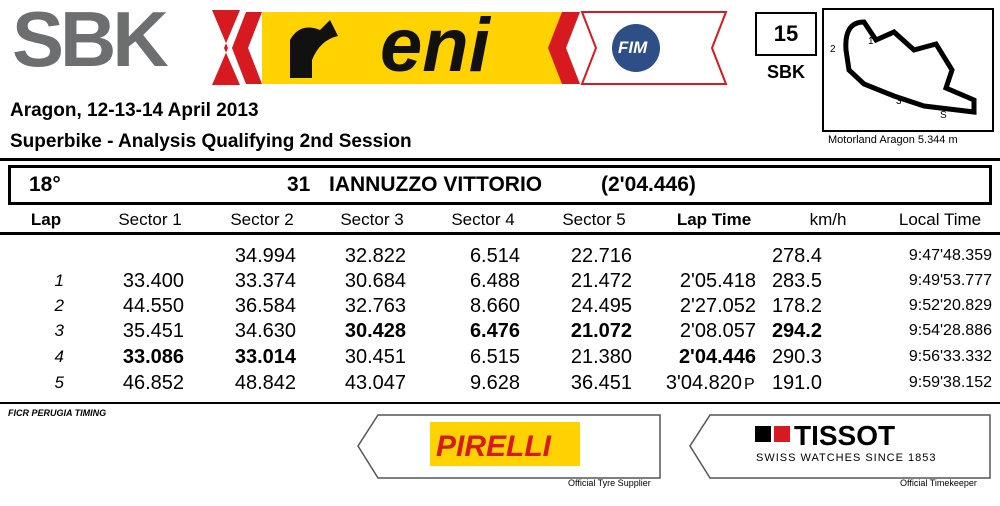  Describe the element at coordinates (375, 357) in the screenshot. I see `time-cell: 30.451` at that location.